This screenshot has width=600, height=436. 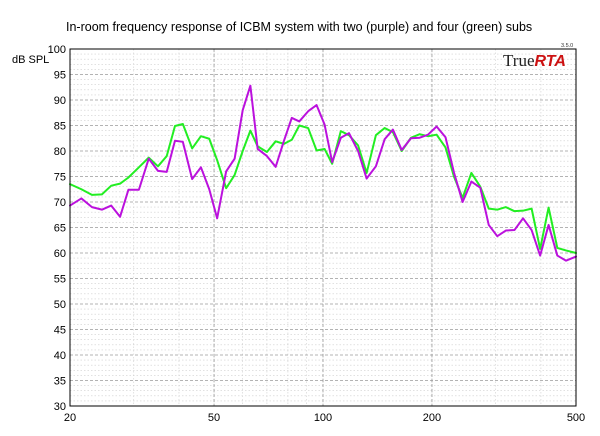 I want to click on x-tick-label: 100, so click(x=323, y=418).